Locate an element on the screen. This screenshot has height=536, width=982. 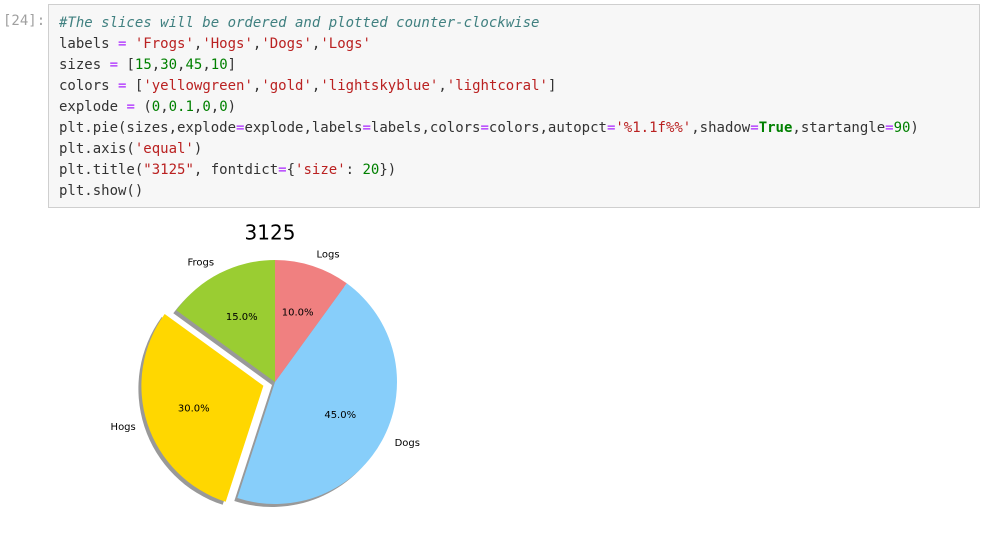
code-token: 'Logs' is located at coordinates (345, 44).